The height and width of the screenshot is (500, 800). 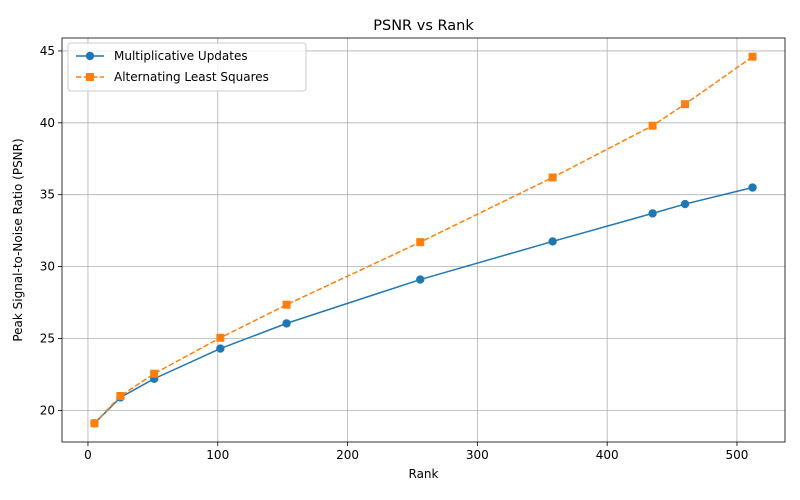 What do you see at coordinates (47, 195) in the screenshot?
I see `y-tick-label: 35` at bounding box center [47, 195].